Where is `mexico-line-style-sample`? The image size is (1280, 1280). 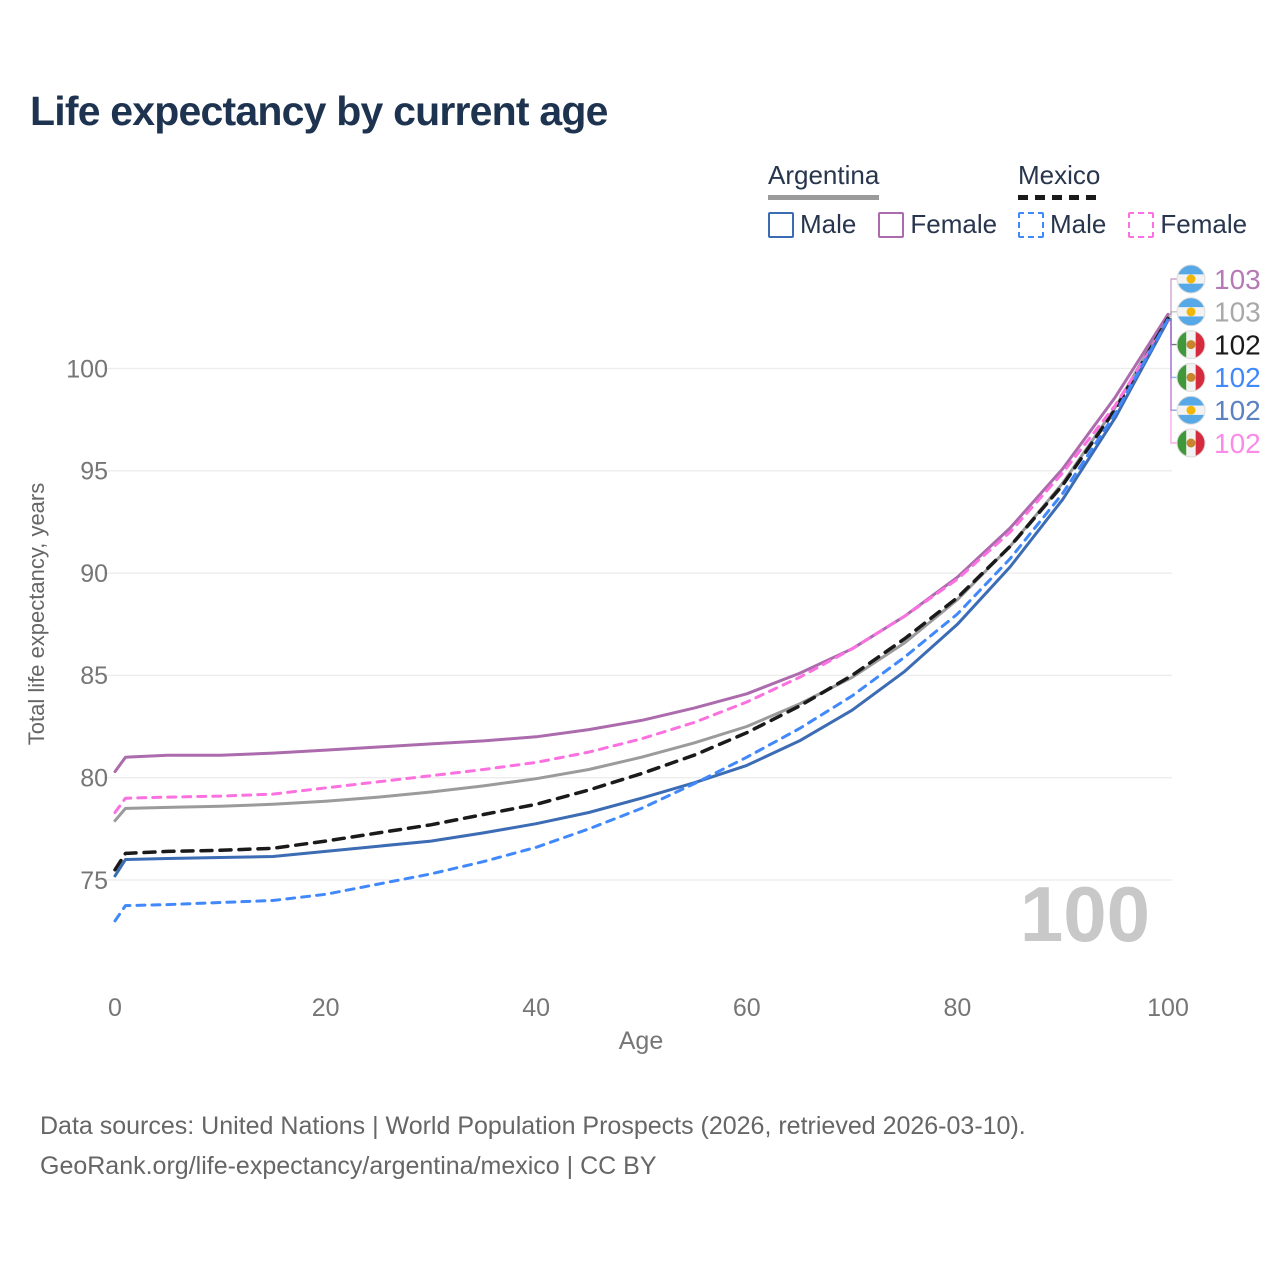
mexico-line-style-sample is located at coordinates (1059, 197).